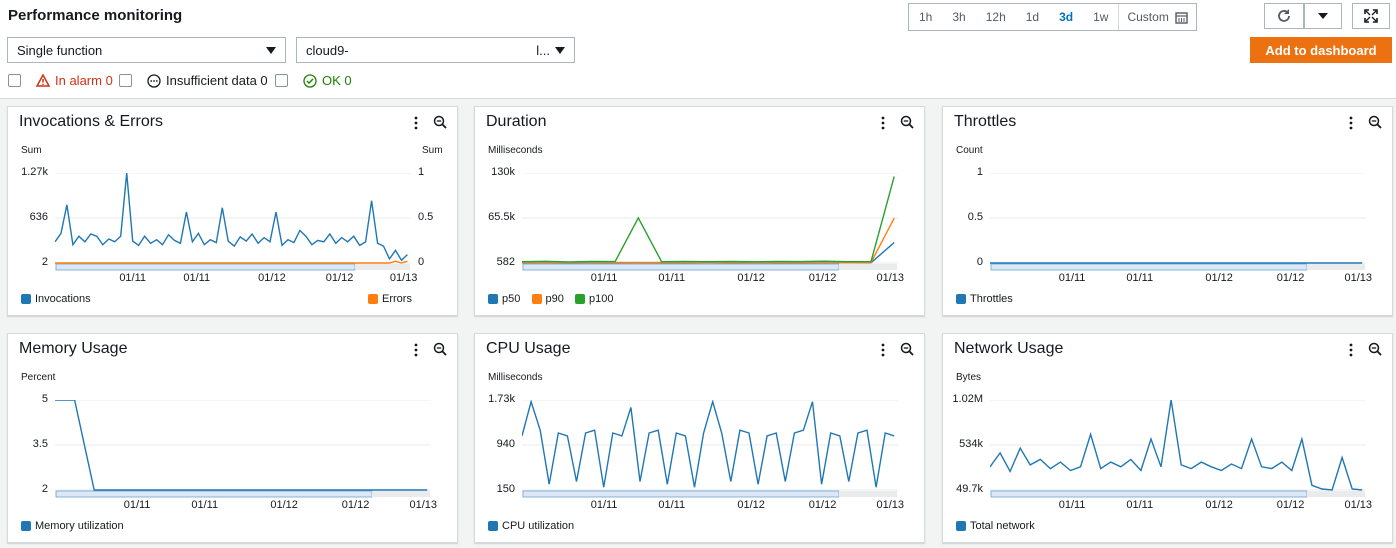  Describe the element at coordinates (1032, 17) in the screenshot. I see `range-1d: 1d` at that location.